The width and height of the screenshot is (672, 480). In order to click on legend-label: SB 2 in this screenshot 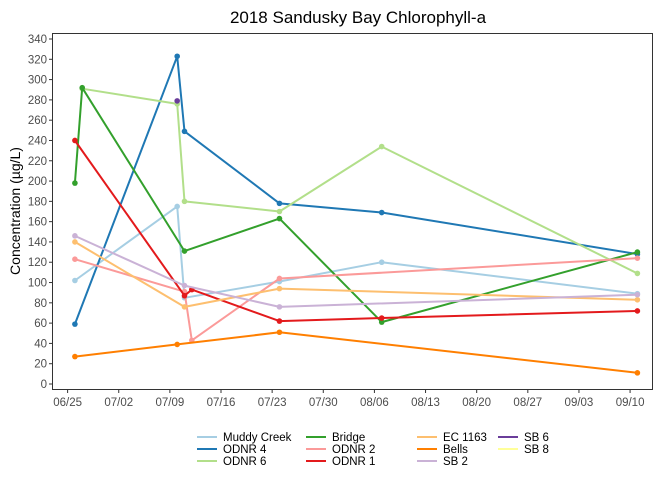, I will do `click(455, 462)`.